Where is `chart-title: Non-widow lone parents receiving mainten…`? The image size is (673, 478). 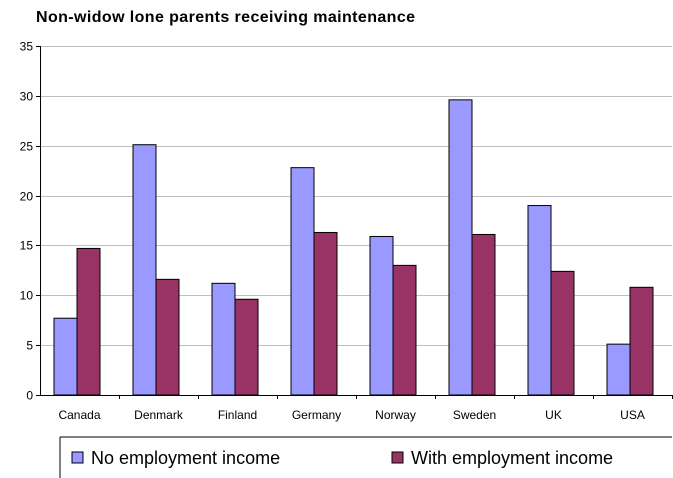
chart-title: Non-widow lone parents receiving mainten… is located at coordinates (226, 17).